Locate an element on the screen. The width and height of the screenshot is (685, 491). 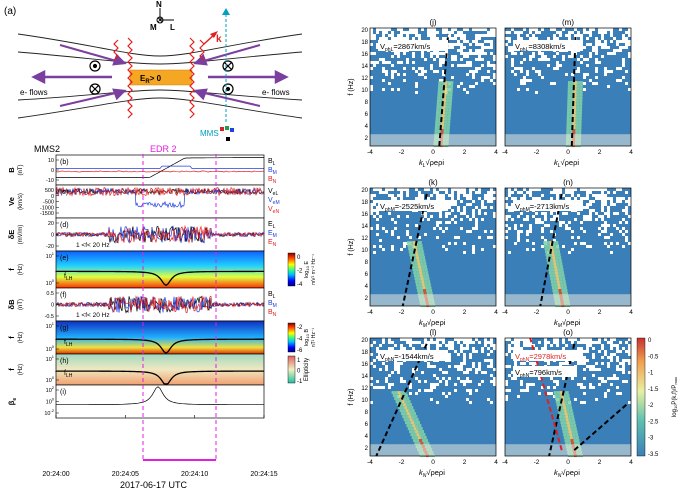
vph-label: VphL=2867km/s is located at coordinates (405, 47).